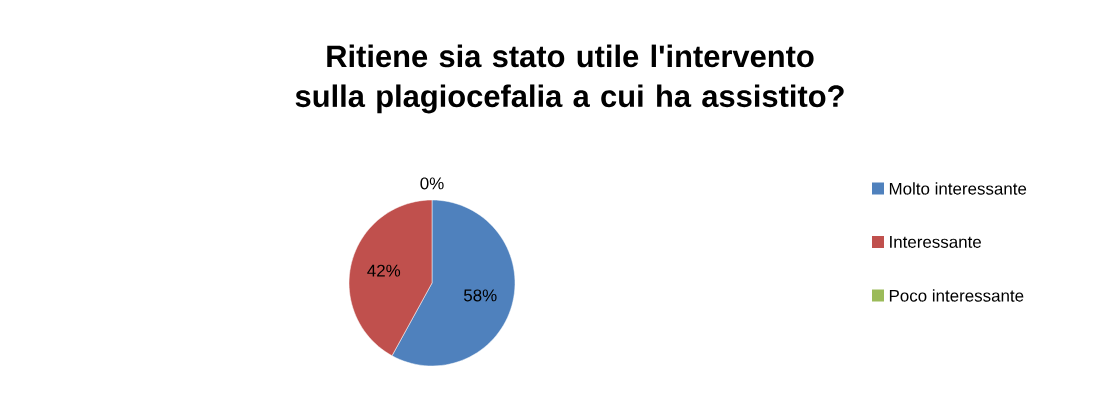 This screenshot has width=1120, height=419. What do you see at coordinates (958, 188) in the screenshot?
I see `legend-label: Molto interessante` at bounding box center [958, 188].